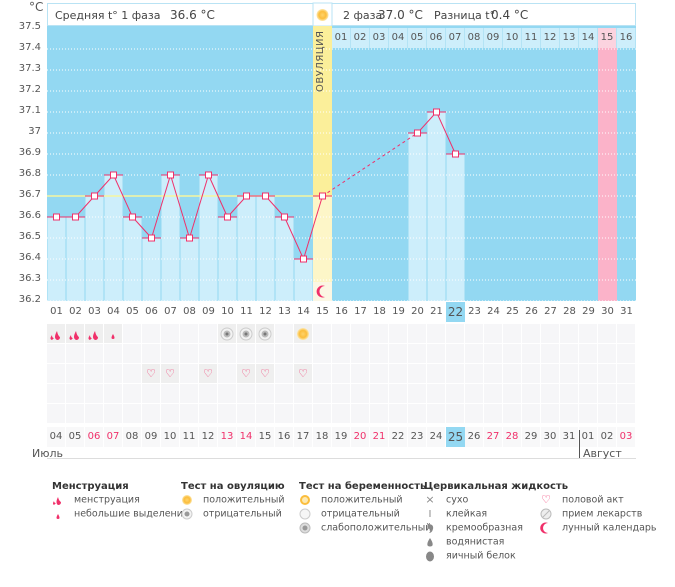  Describe the element at coordinates (379, 437) in the screenshot. I see `calendar-date: 21` at that location.